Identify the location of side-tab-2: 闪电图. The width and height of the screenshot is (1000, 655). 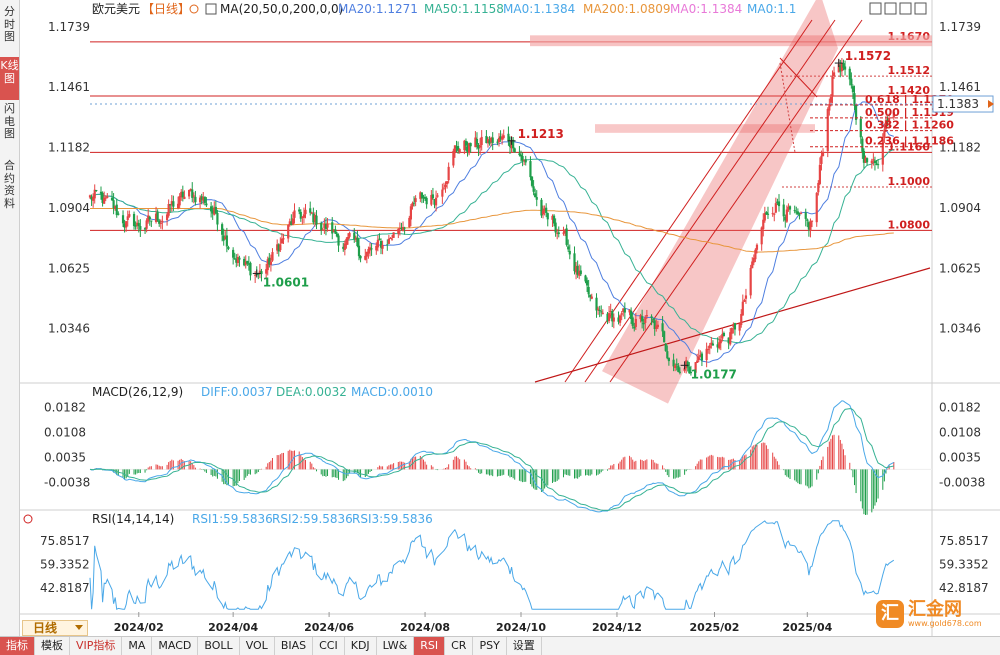
(9, 121).